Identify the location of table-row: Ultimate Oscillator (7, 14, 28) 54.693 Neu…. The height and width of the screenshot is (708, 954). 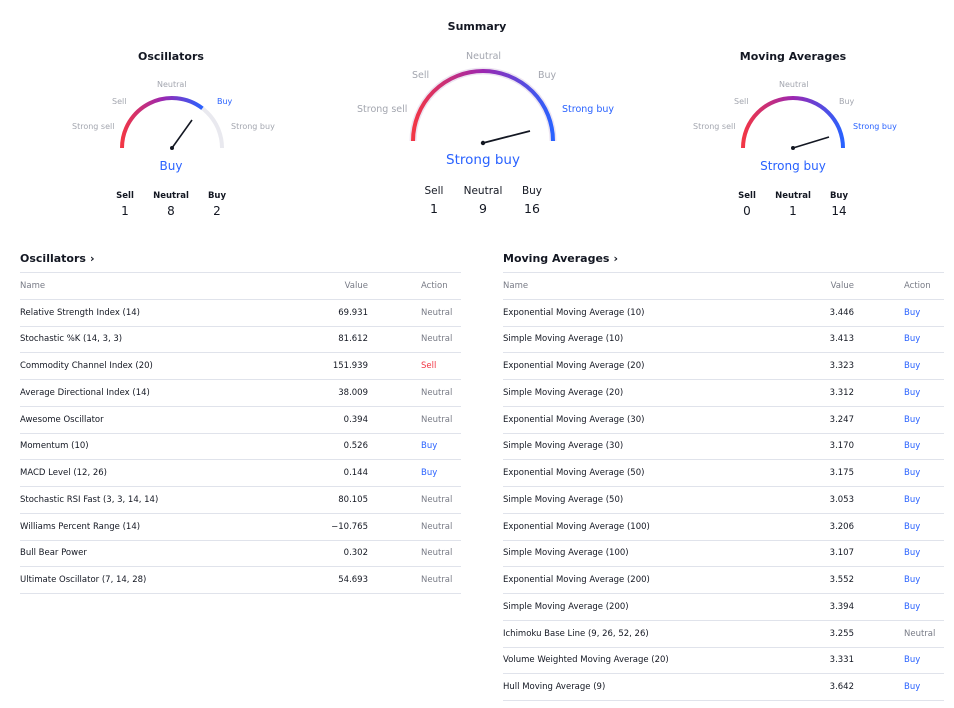
(240, 580).